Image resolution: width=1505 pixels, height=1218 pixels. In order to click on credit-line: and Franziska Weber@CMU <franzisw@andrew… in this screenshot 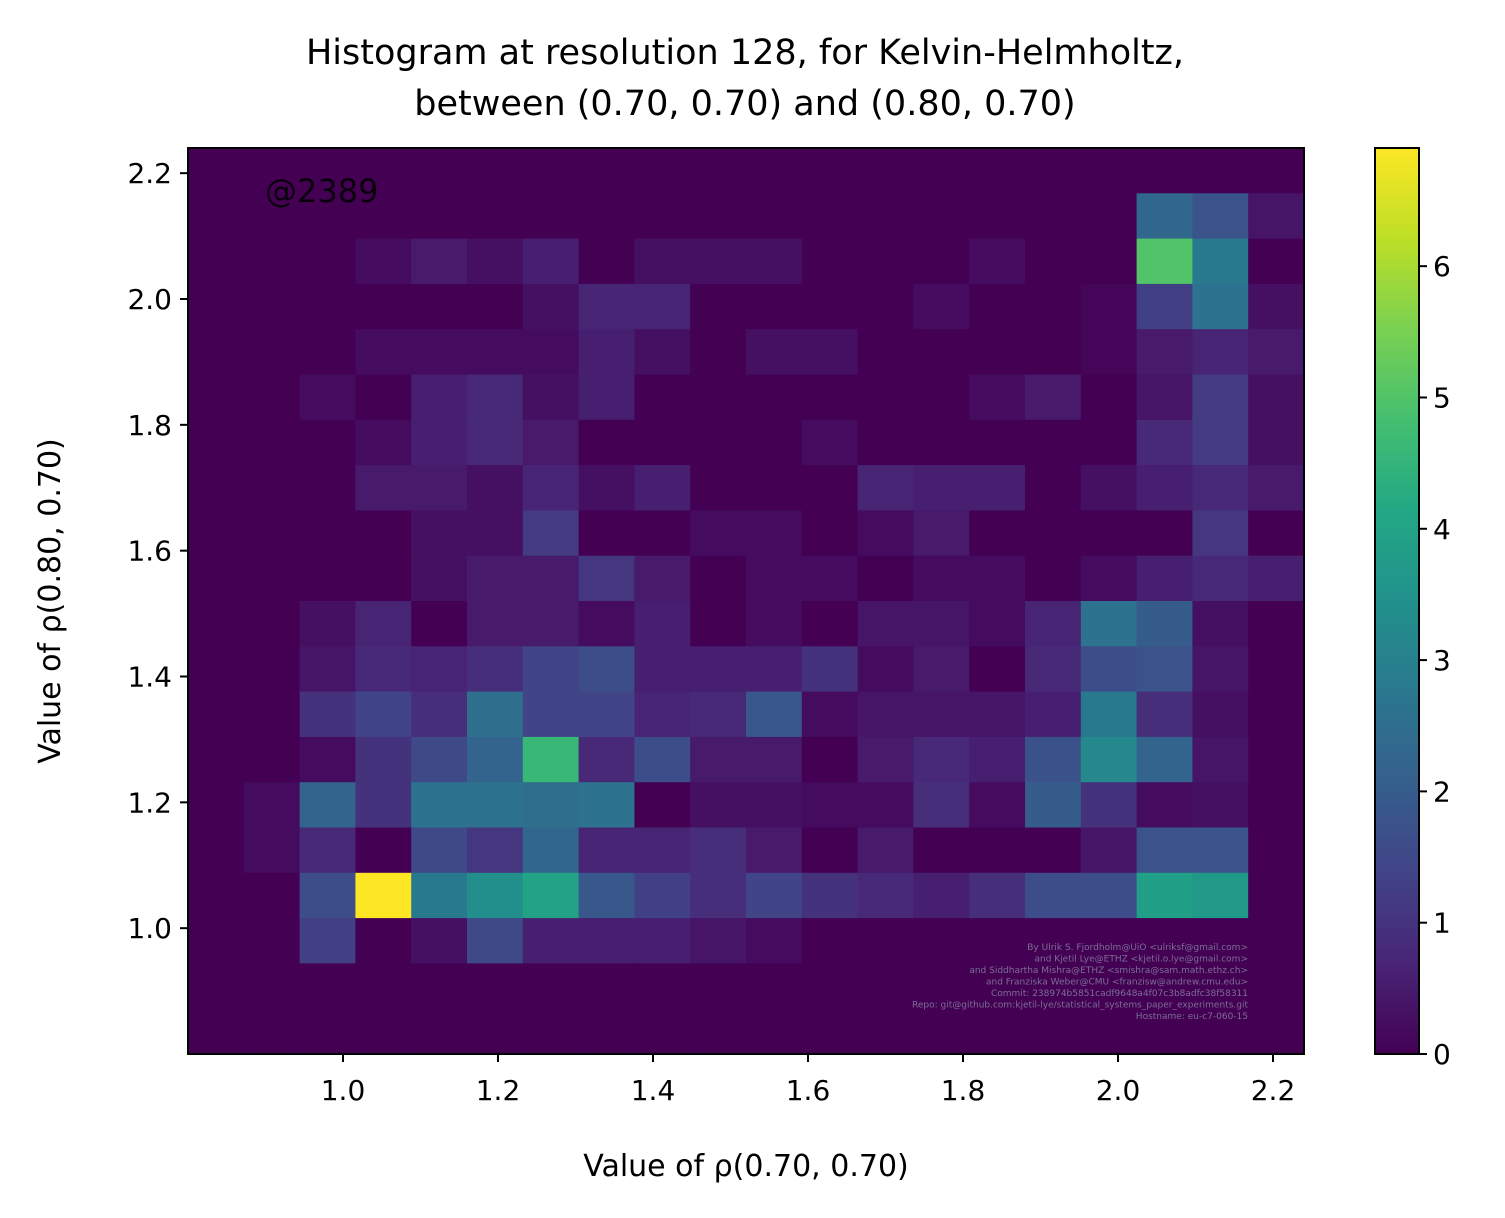, I will do `click(1117, 983)`.